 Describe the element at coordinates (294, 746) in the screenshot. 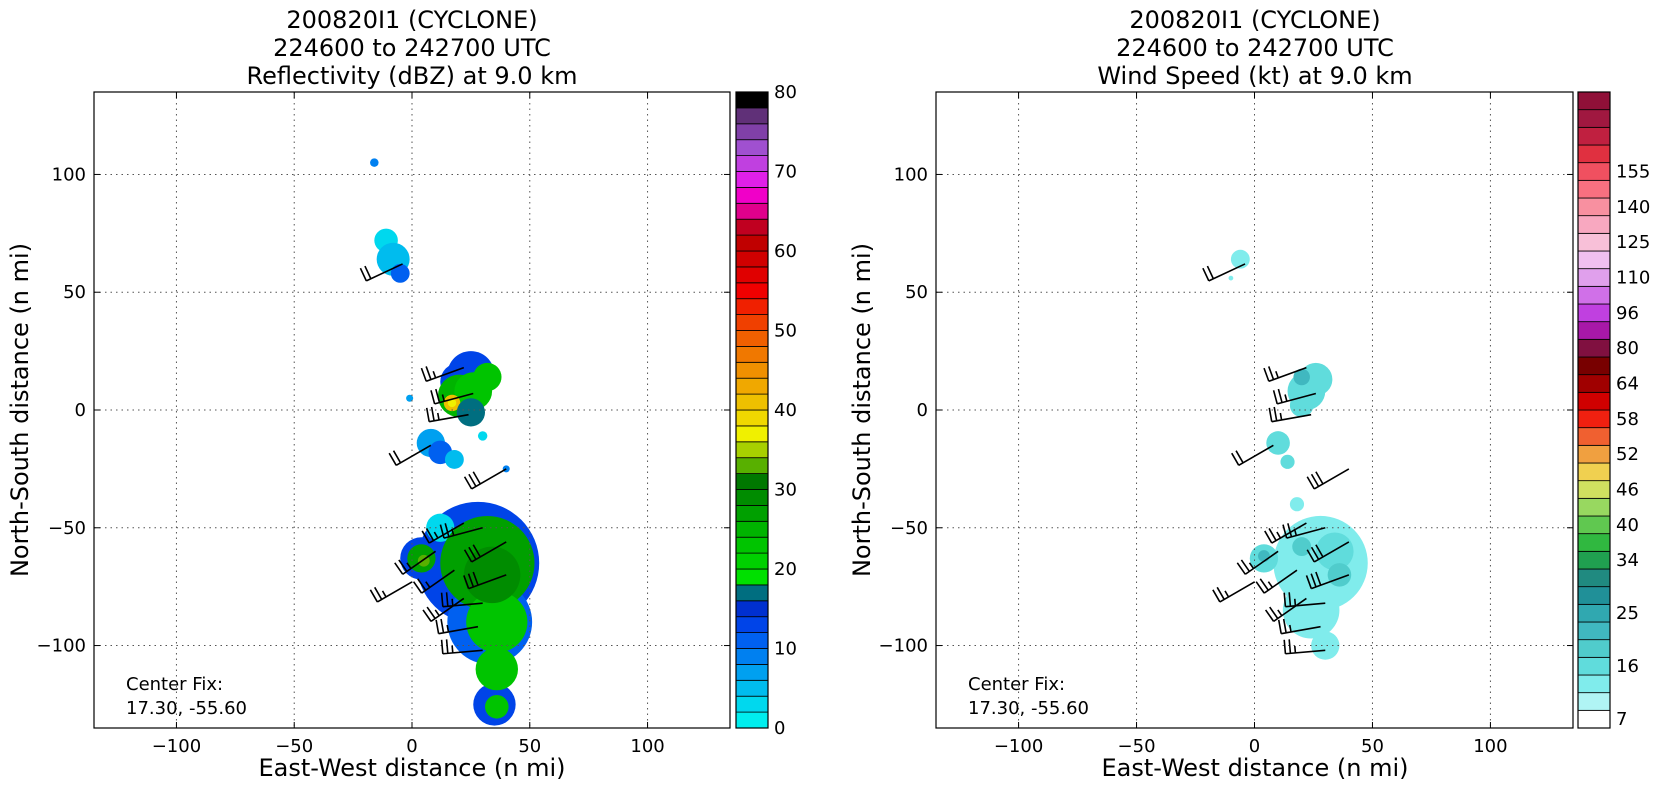

I see `x-tick-label: −50` at that location.